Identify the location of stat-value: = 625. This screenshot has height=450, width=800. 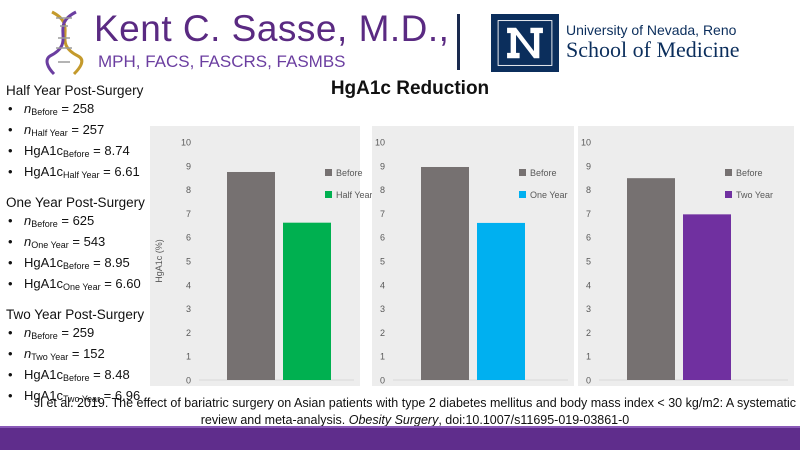
(76, 220).